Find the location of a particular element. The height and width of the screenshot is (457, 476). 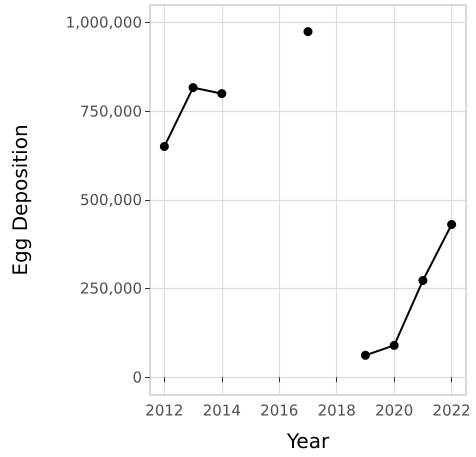

x-tick-label: 2022 is located at coordinates (451, 411).